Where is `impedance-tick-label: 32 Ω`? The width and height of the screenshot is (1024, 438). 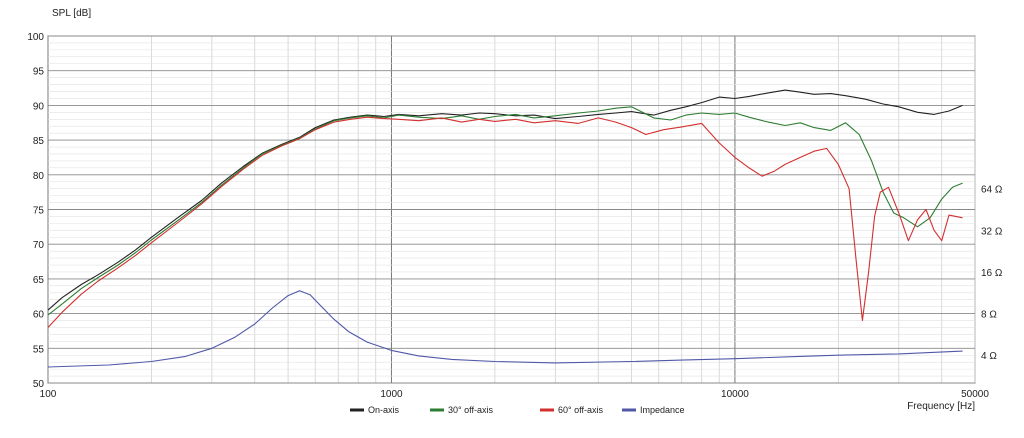
impedance-tick-label: 32 Ω is located at coordinates (992, 231).